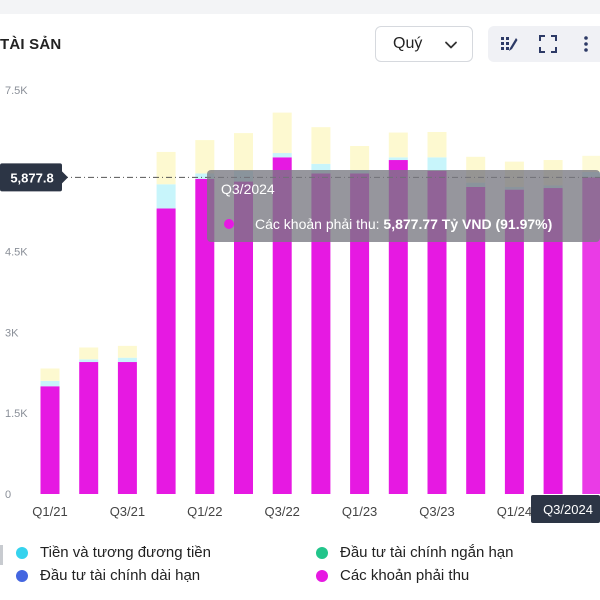 The height and width of the screenshot is (600, 600). Describe the element at coordinates (229, 224) in the screenshot. I see `tooltip-series-dot` at that location.